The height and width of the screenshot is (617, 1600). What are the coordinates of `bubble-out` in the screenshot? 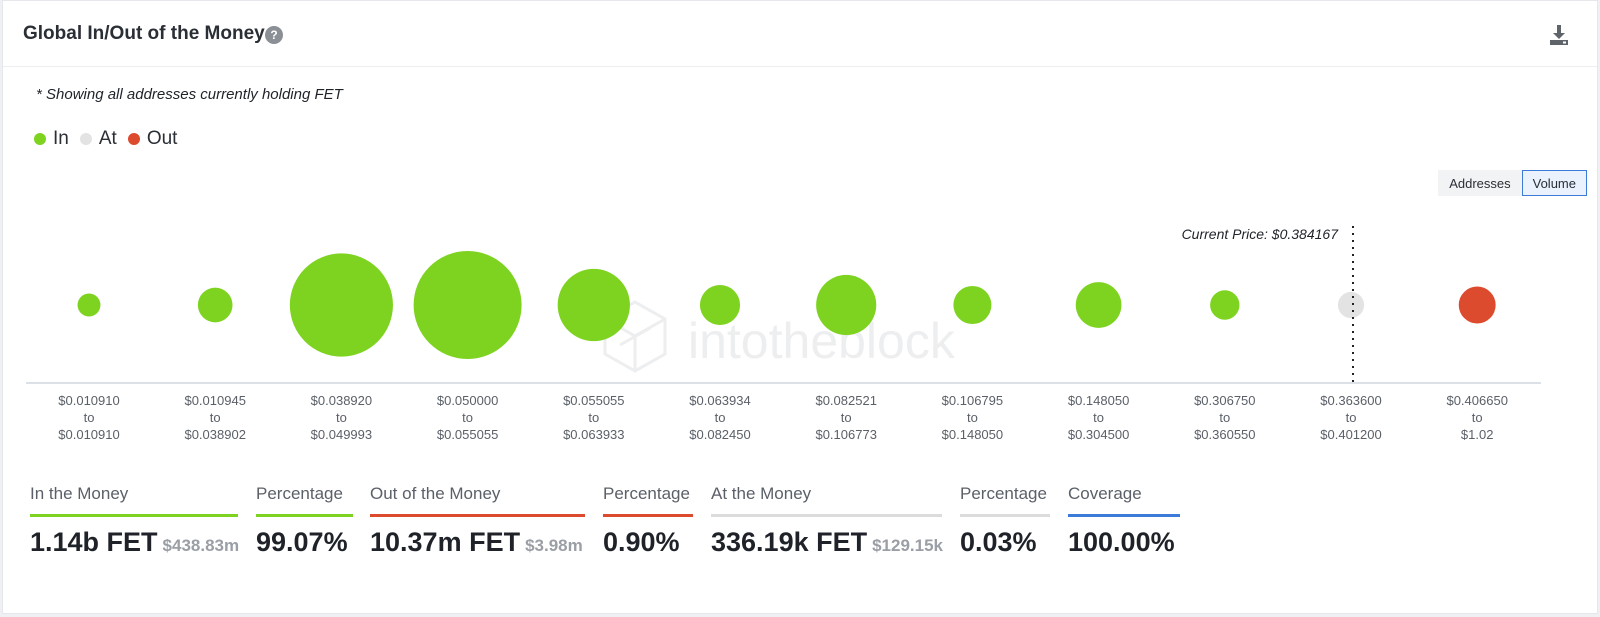 It's located at (1477, 305).